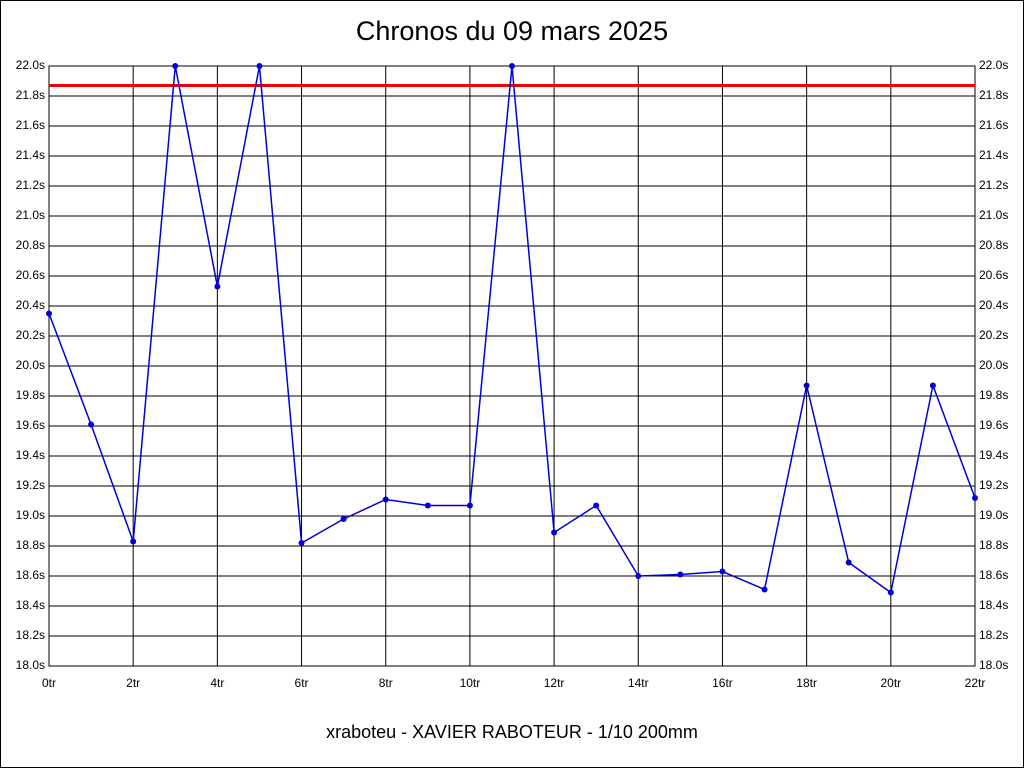 This screenshot has width=1024, height=768. Describe the element at coordinates (890, 683) in the screenshot. I see `x-tick-label: 20tr` at that location.